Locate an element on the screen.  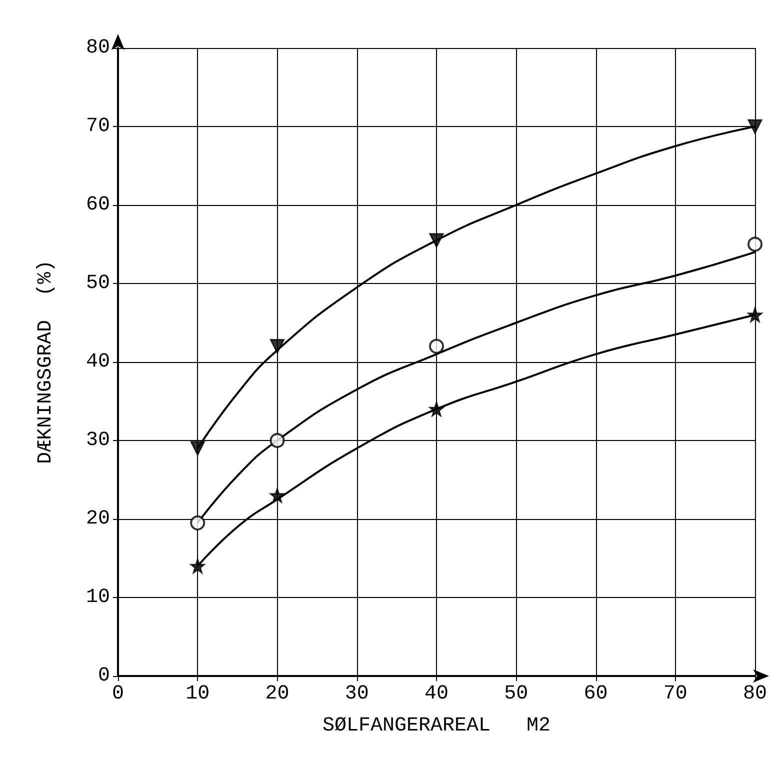
y-tick-label: 20 is located at coordinates (98, 519).